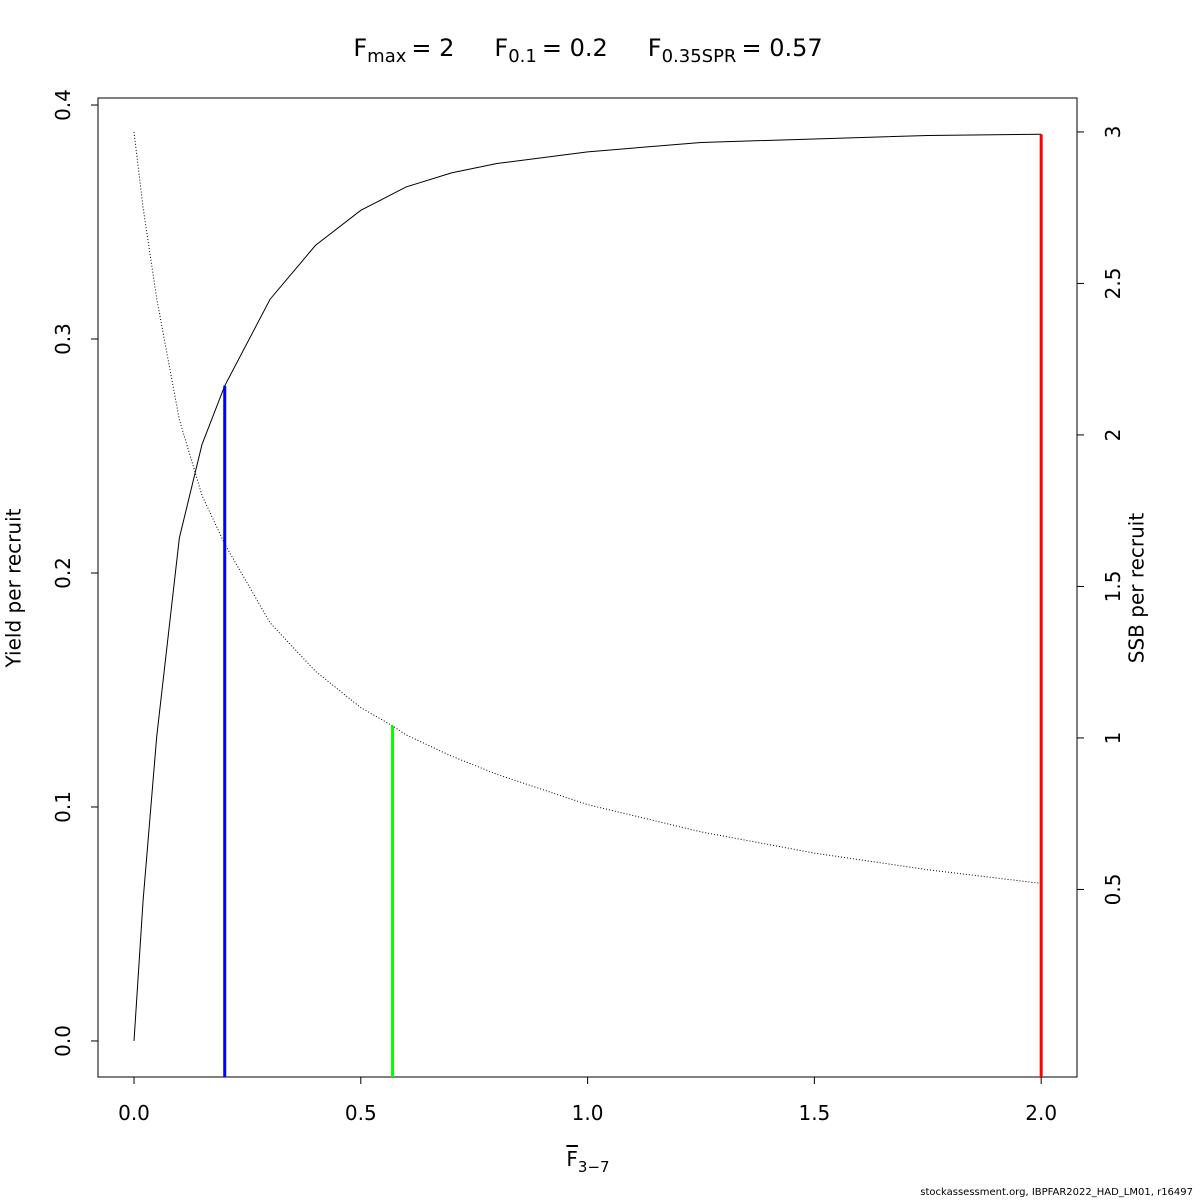 The width and height of the screenshot is (1200, 1200). What do you see at coordinates (1113, 890) in the screenshot?
I see `y2-tick-label: 0.5` at bounding box center [1113, 890].